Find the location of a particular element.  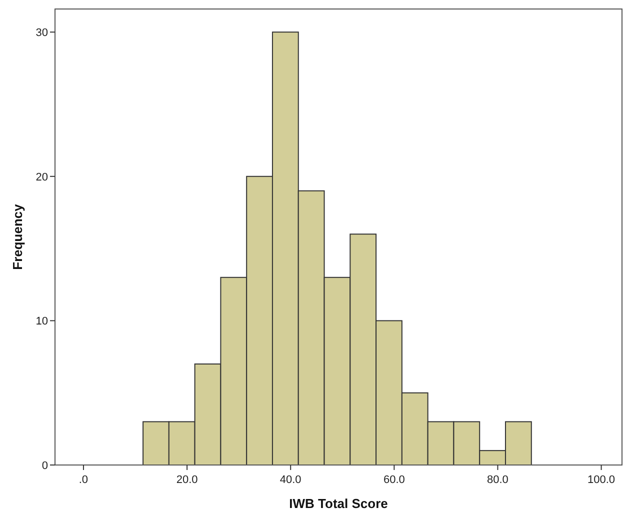

y-tick-label: 20 is located at coordinates (42, 177).